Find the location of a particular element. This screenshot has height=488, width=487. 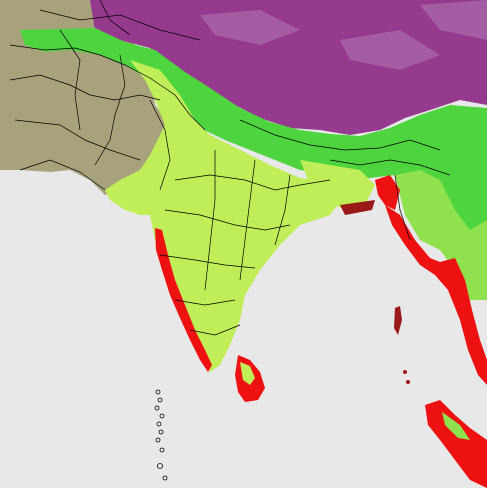

western-ghats-coast is located at coordinates (183, 300).